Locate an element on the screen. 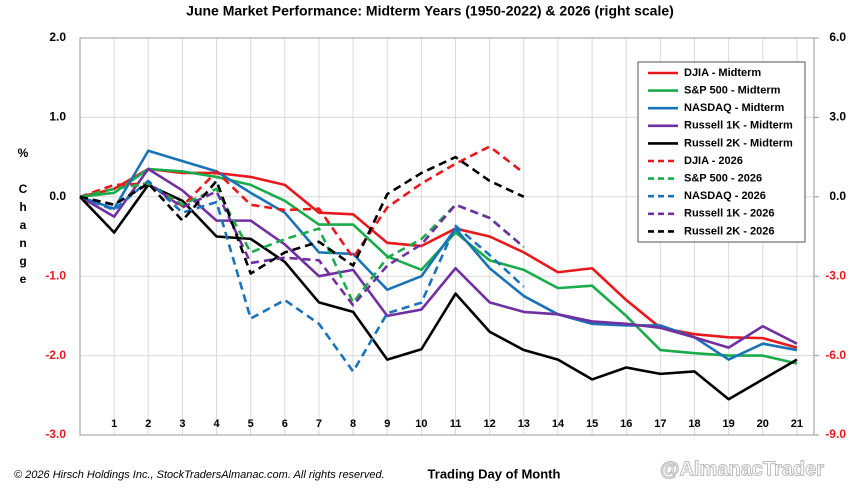  legend-label: Russell 2K - Midterm is located at coordinates (738, 143).